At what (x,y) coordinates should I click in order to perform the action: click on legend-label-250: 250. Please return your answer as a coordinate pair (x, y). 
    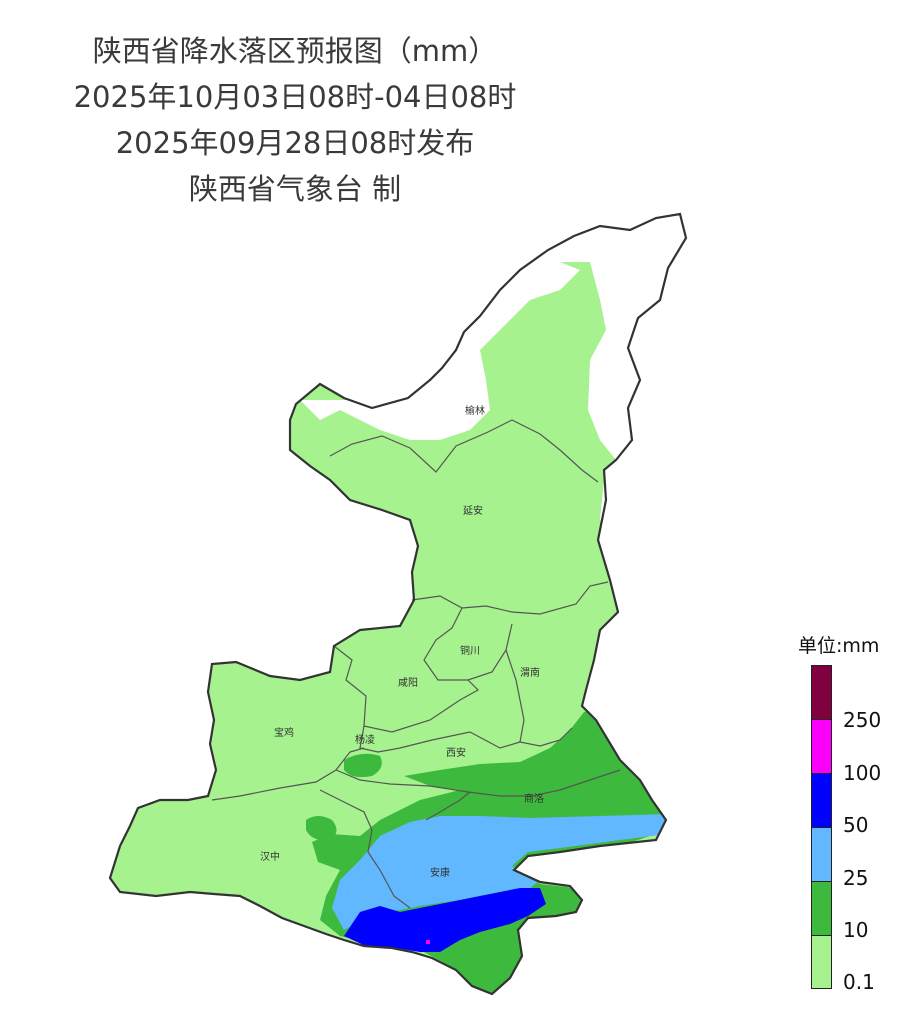
    Looking at the image, I should click on (862, 720).